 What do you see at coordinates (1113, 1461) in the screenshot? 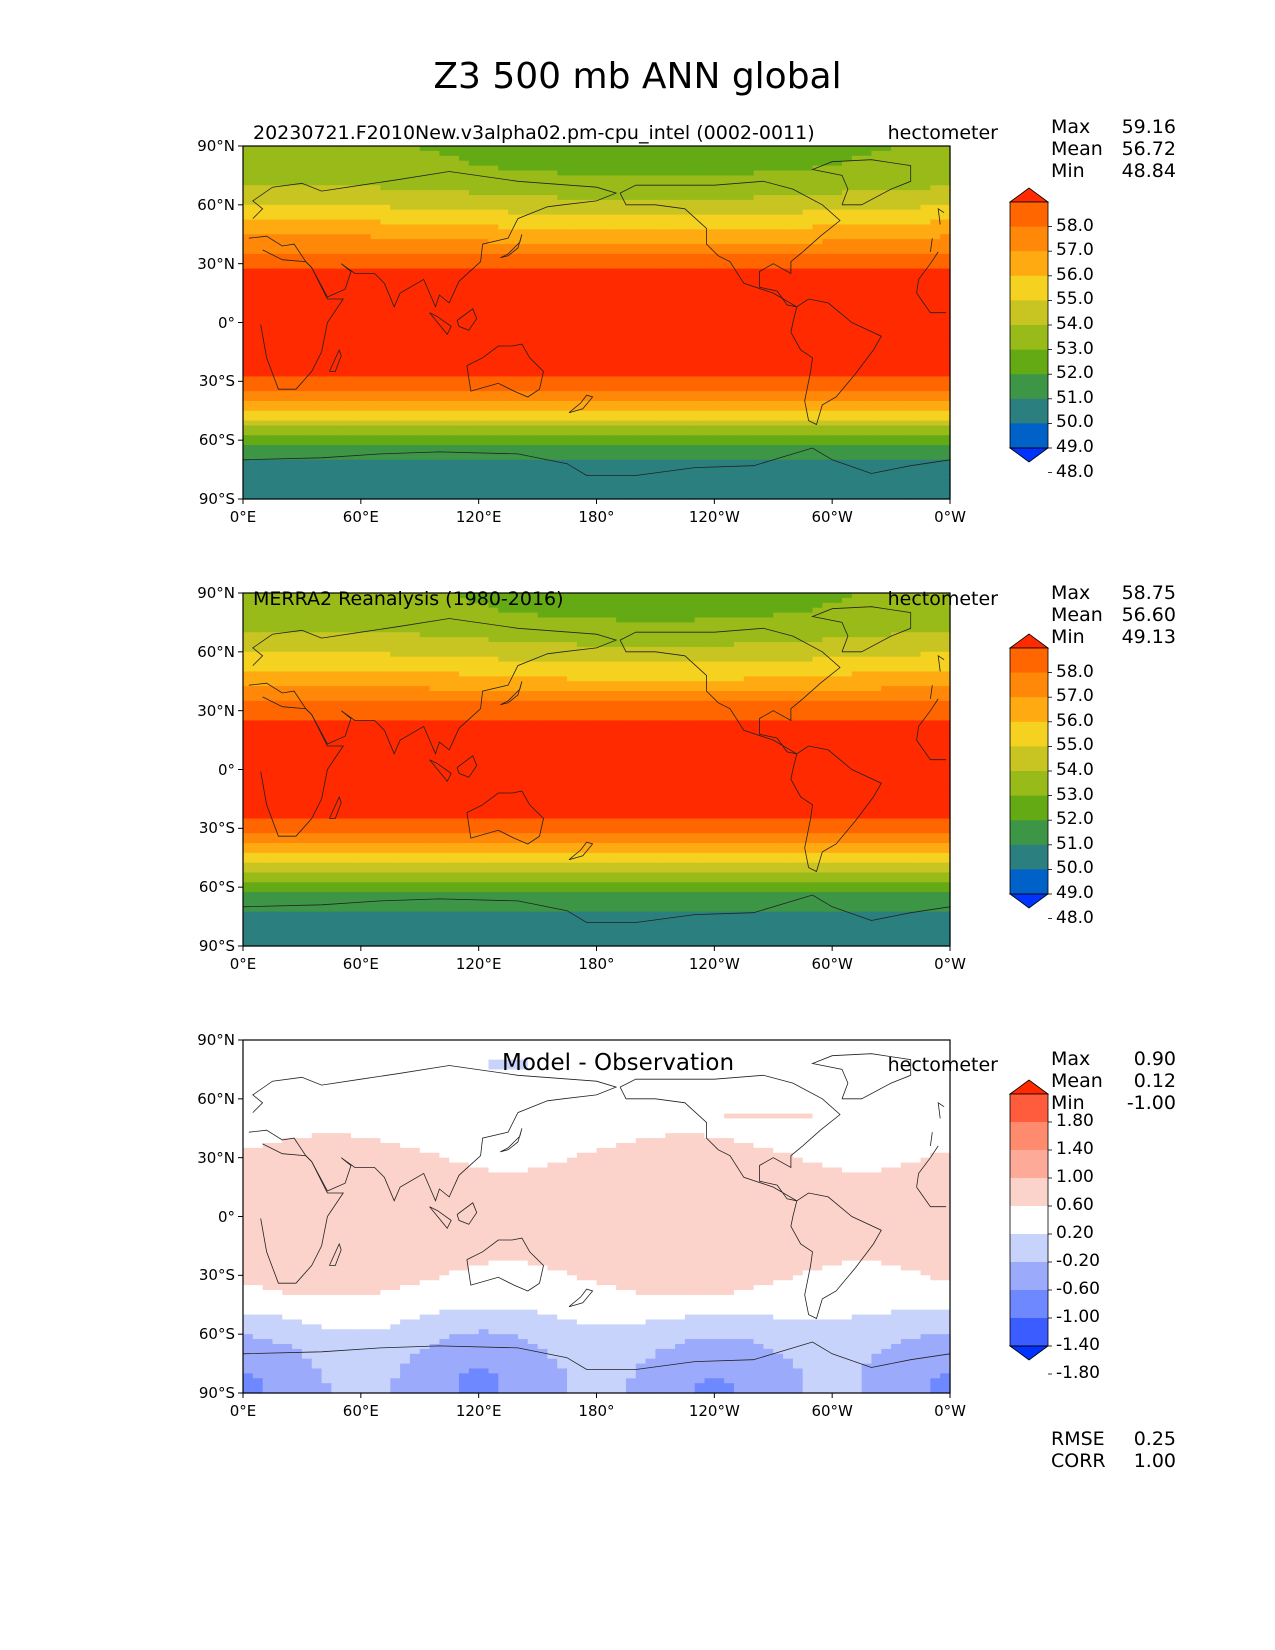
I see `panel-3-stat-corr: CORR 1.00` at bounding box center [1113, 1461].